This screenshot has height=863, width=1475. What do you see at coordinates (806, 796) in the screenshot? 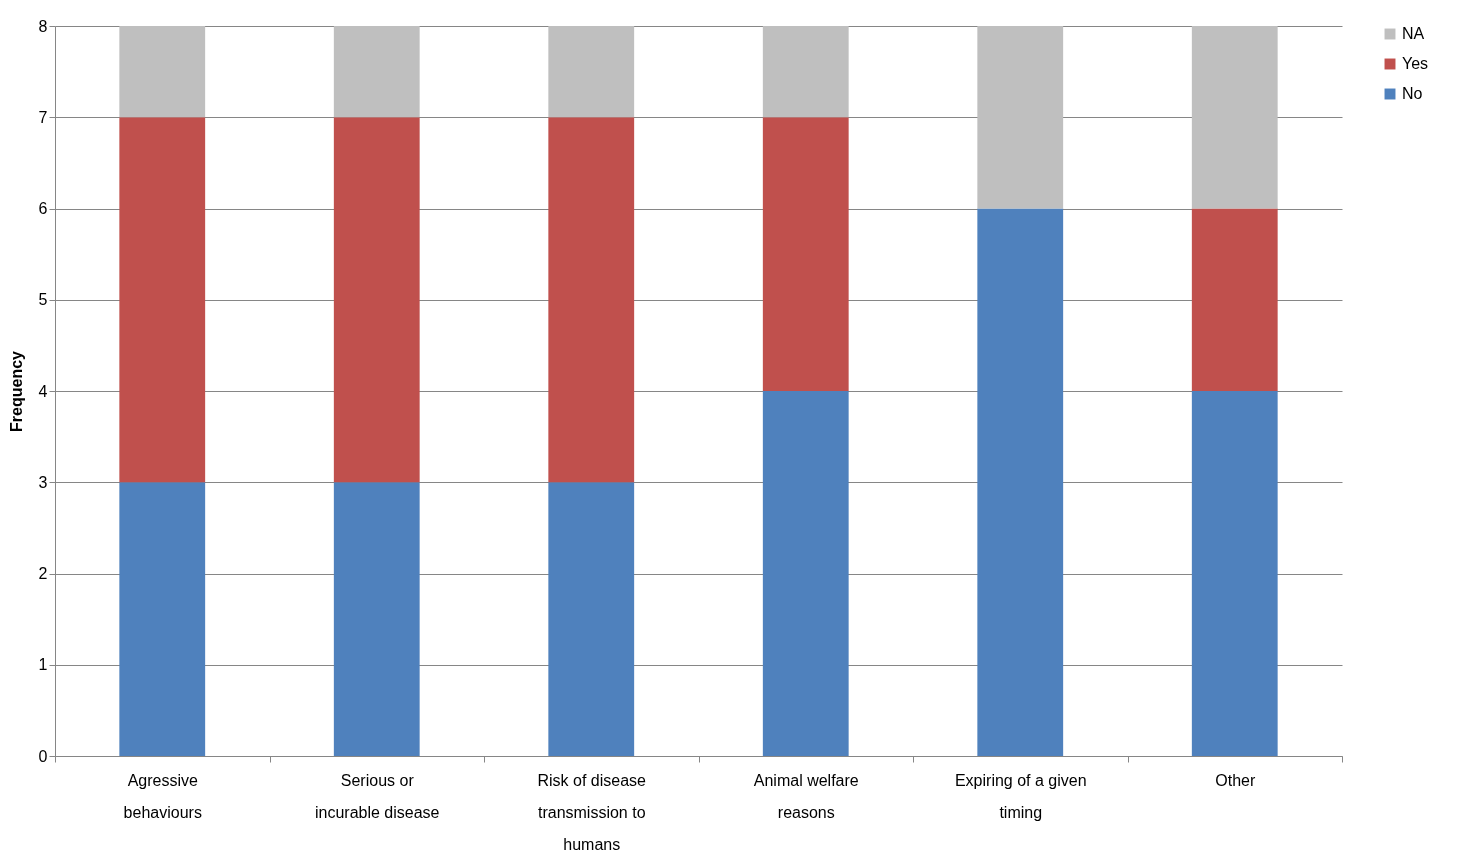
I see `x-tick-label: Animal welfare reasons` at bounding box center [806, 796].